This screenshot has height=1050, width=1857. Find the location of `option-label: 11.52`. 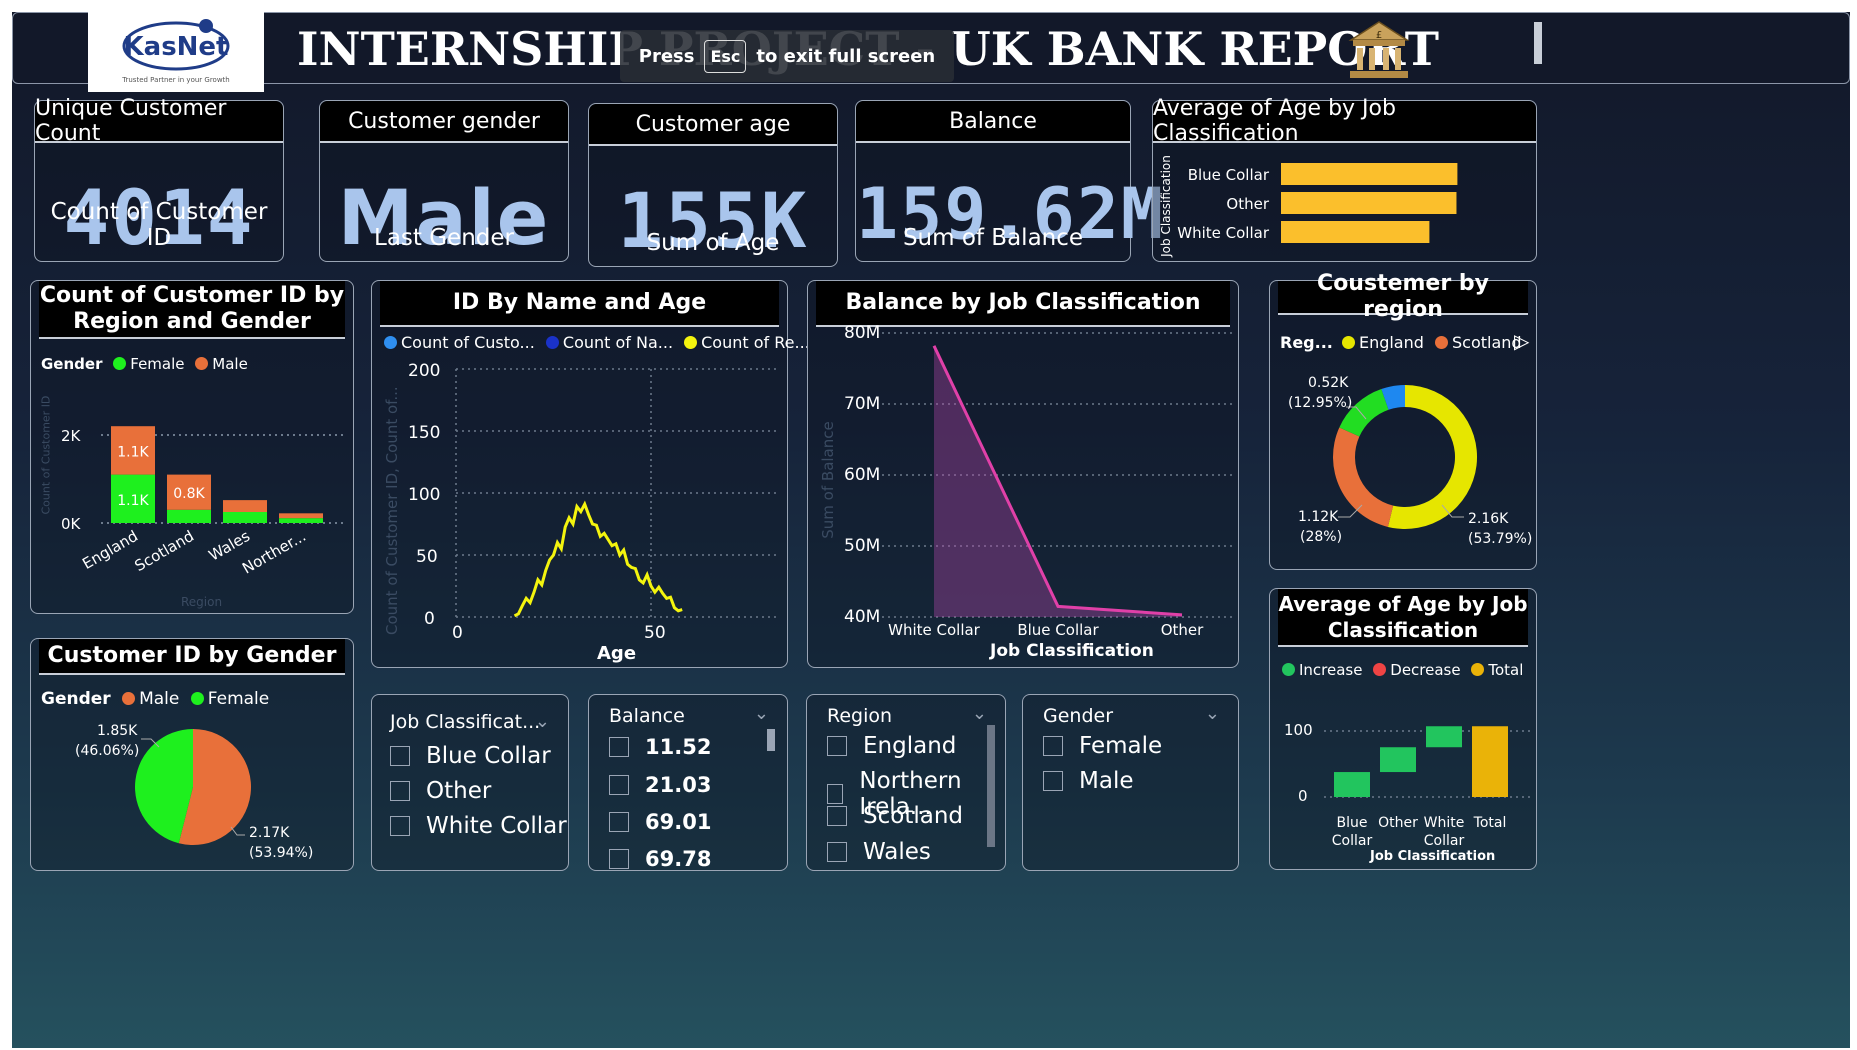

option-label: 11.52 is located at coordinates (678, 747).